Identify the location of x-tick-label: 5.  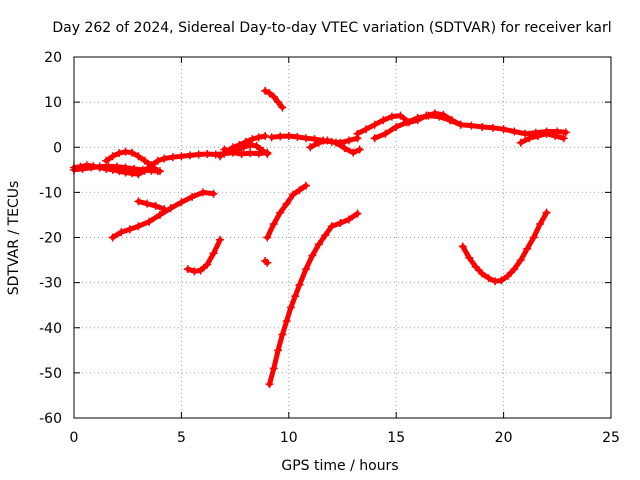
(181, 438).